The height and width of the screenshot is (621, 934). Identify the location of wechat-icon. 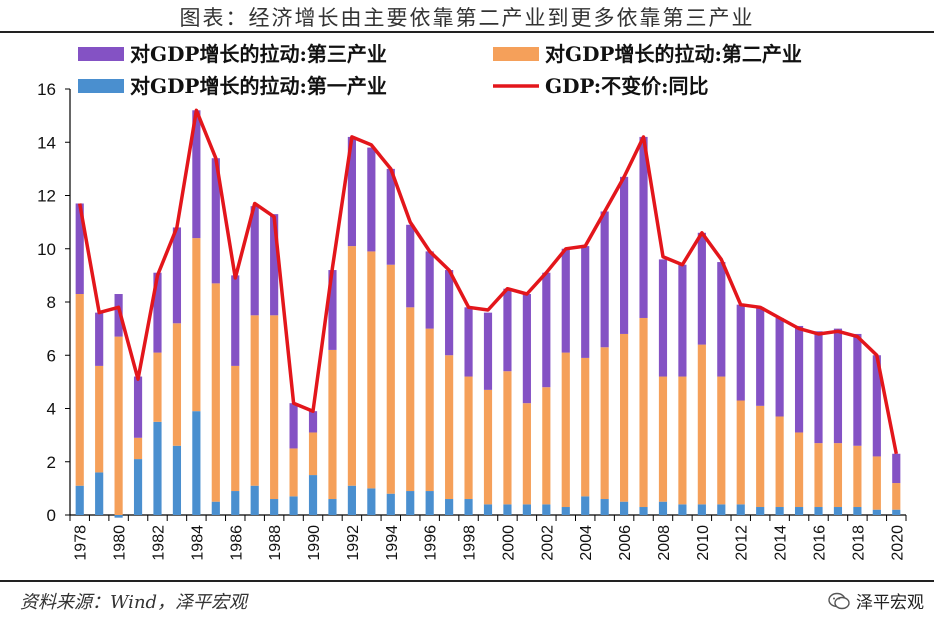
(839, 600).